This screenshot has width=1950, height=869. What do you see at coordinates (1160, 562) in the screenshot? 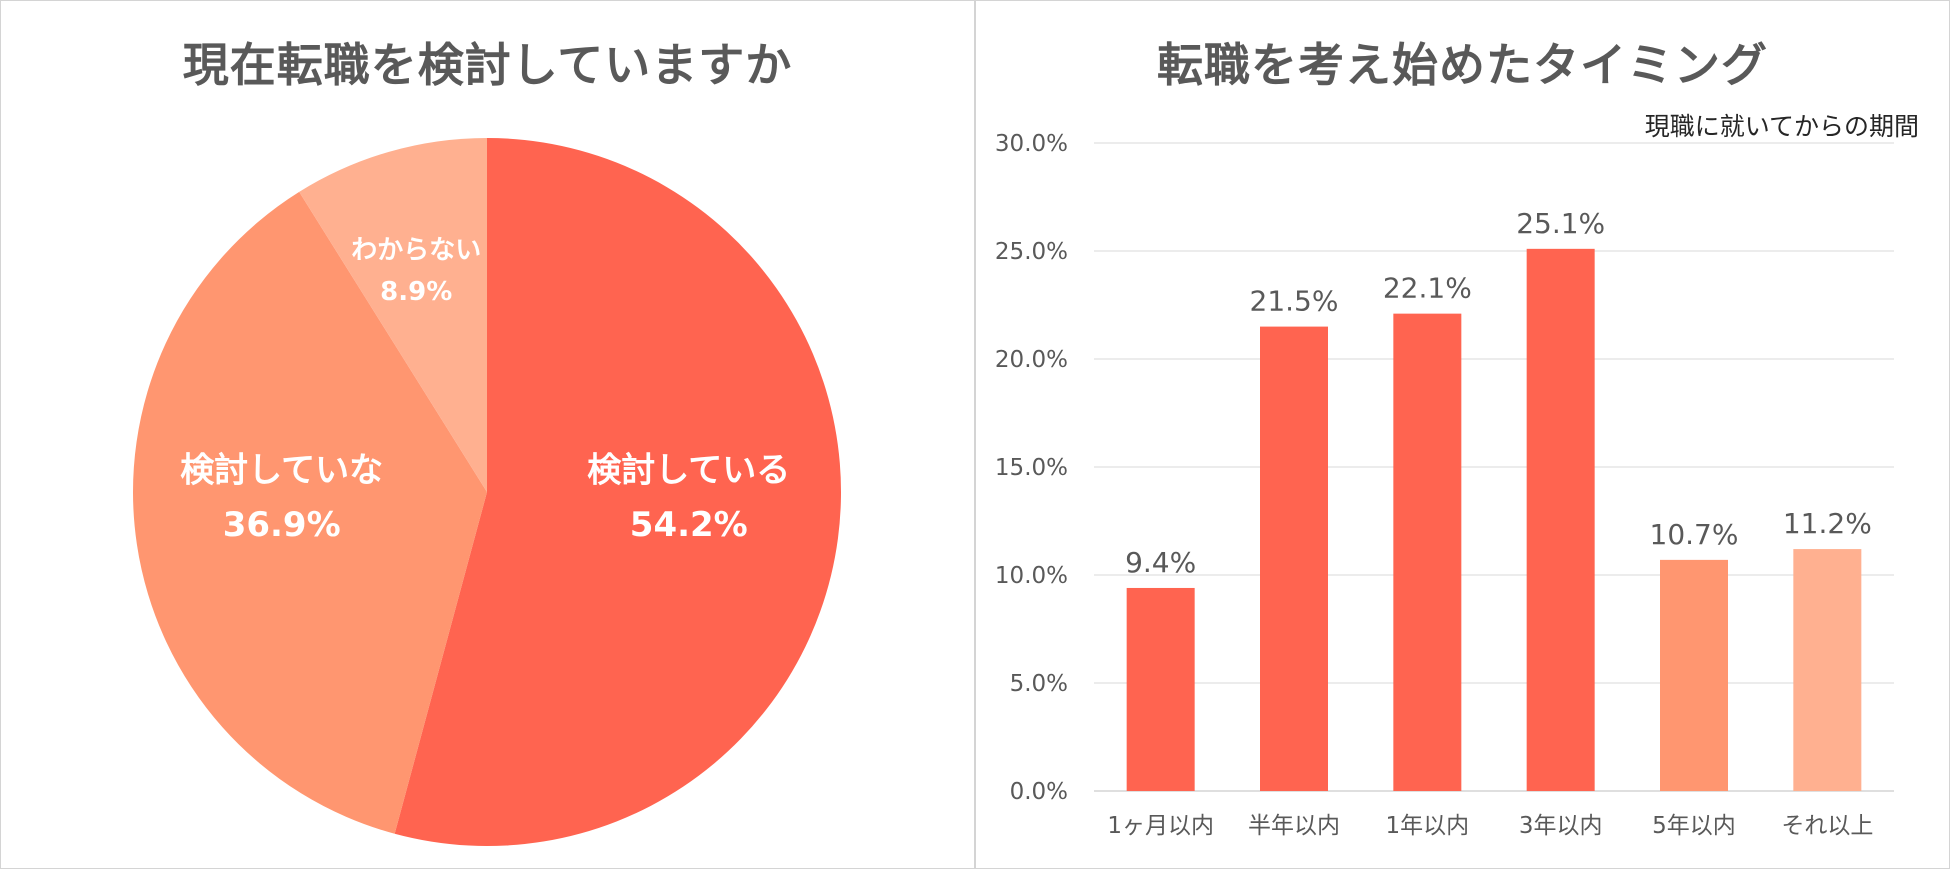
I see `bar-data-label: 9.4%` at bounding box center [1160, 562].